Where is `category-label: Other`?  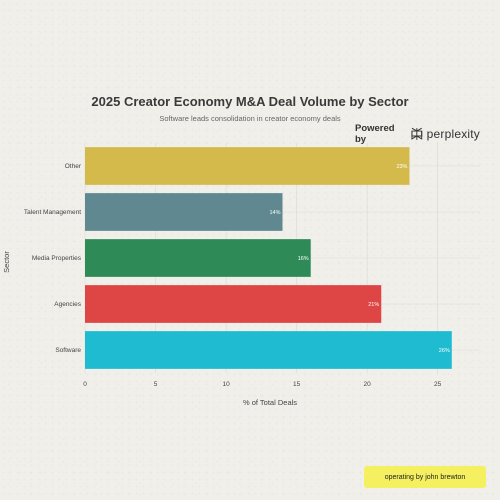 category-label: Other is located at coordinates (73, 166).